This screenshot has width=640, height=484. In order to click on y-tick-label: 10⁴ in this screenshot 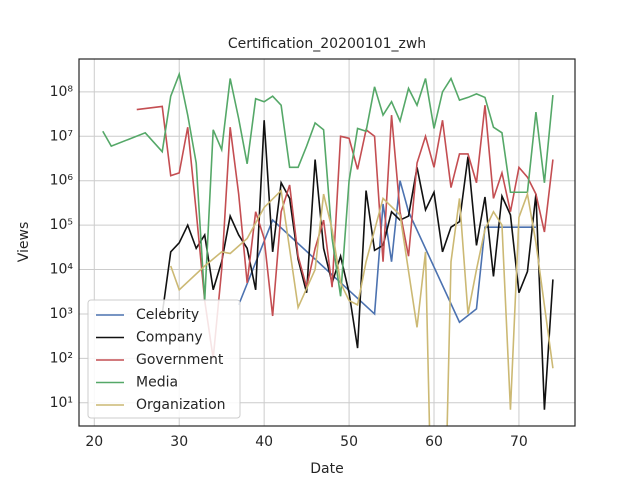, I will do `click(62, 270)`.